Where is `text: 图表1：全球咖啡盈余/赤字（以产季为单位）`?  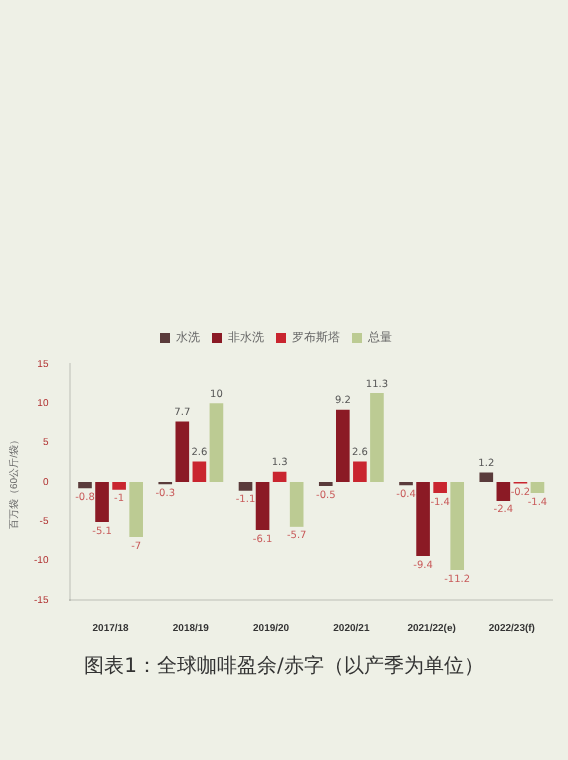 text: 图表1：全球咖啡盈余/赤字（以产季为单位） is located at coordinates (284, 666).